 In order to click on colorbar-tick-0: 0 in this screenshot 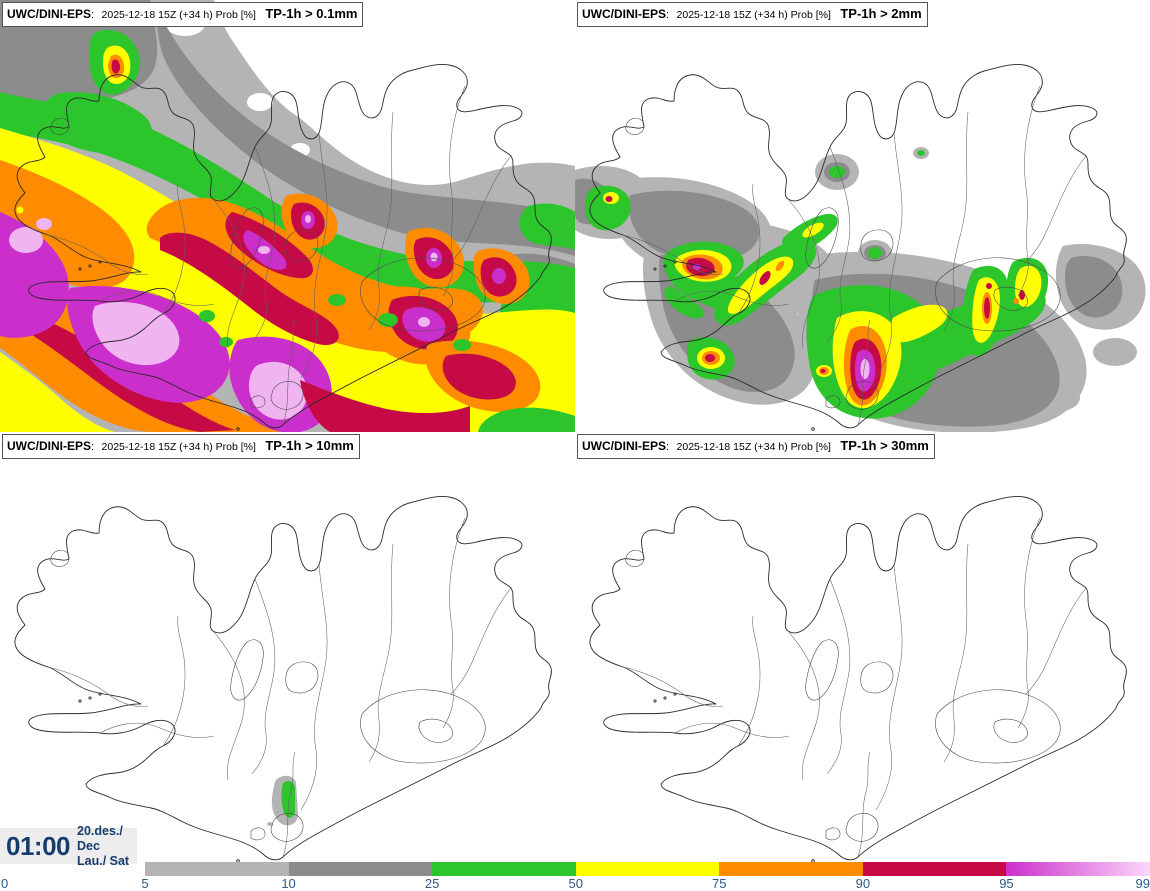, I will do `click(5, 883)`.